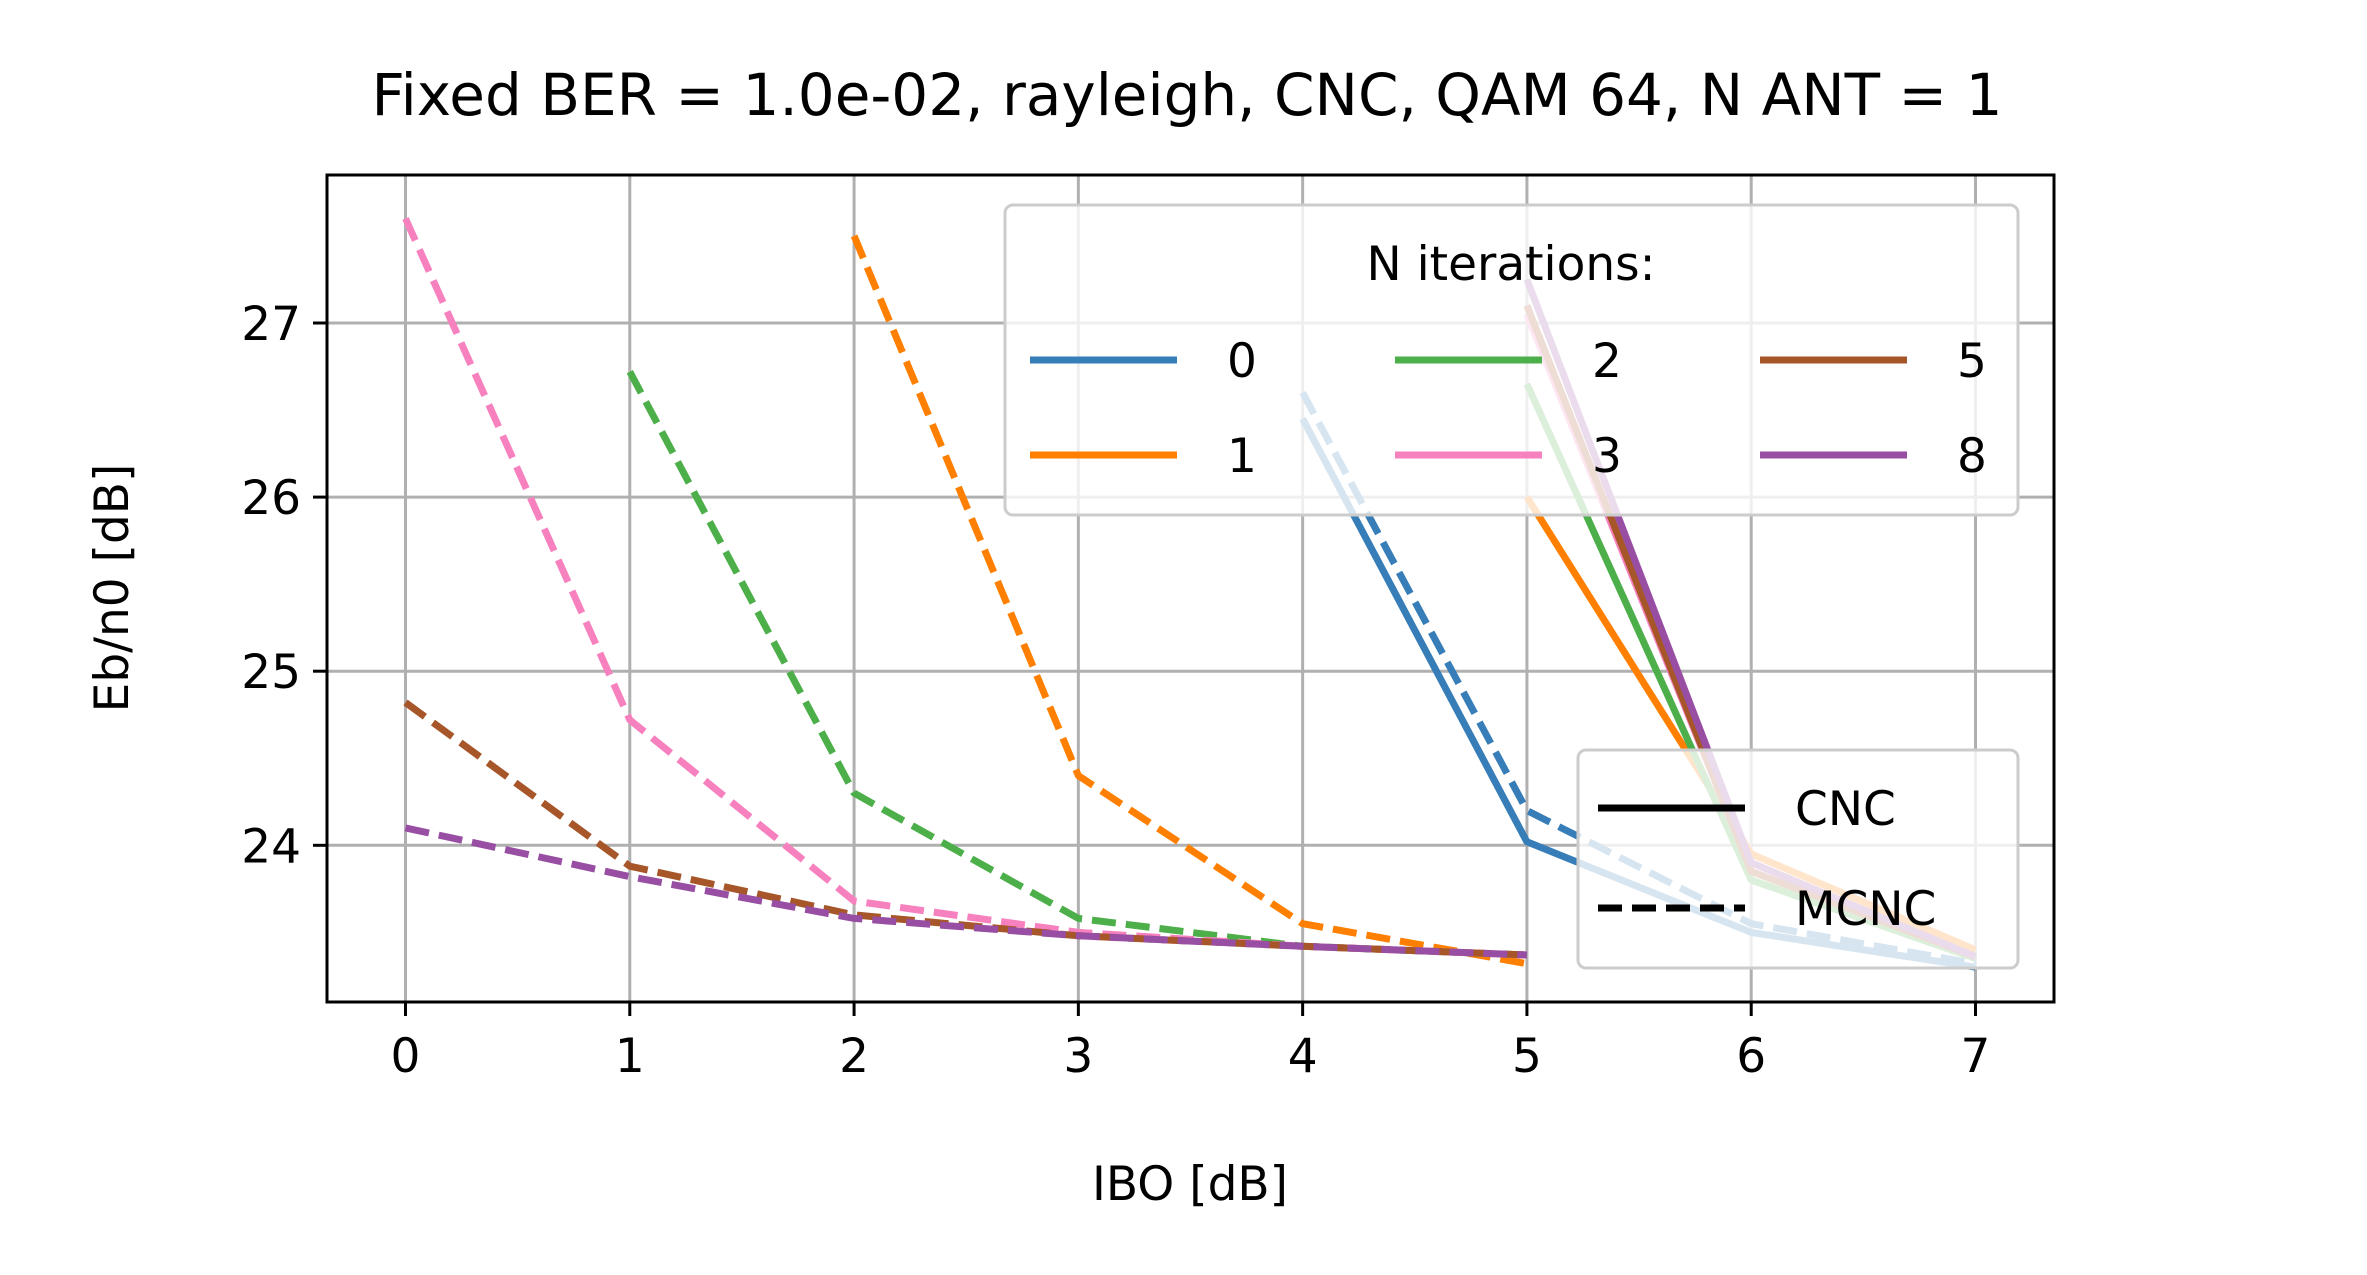  I want to click on x-axis-label: IBO [dB], so click(1190, 1184).